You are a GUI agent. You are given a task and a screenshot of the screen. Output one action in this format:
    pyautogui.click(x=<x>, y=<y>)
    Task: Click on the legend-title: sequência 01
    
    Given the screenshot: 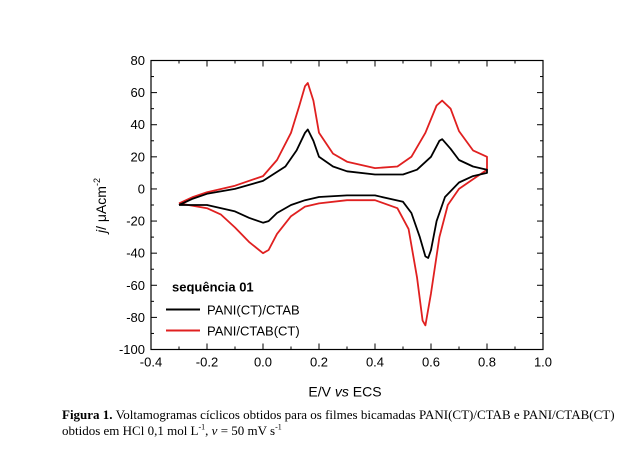 What is the action you would take?
    pyautogui.click(x=213, y=287)
    